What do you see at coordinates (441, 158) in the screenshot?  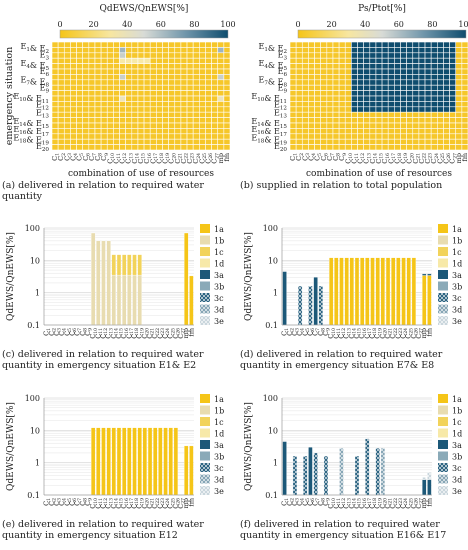 I see `x-tick-label: C25` at bounding box center [441, 158].